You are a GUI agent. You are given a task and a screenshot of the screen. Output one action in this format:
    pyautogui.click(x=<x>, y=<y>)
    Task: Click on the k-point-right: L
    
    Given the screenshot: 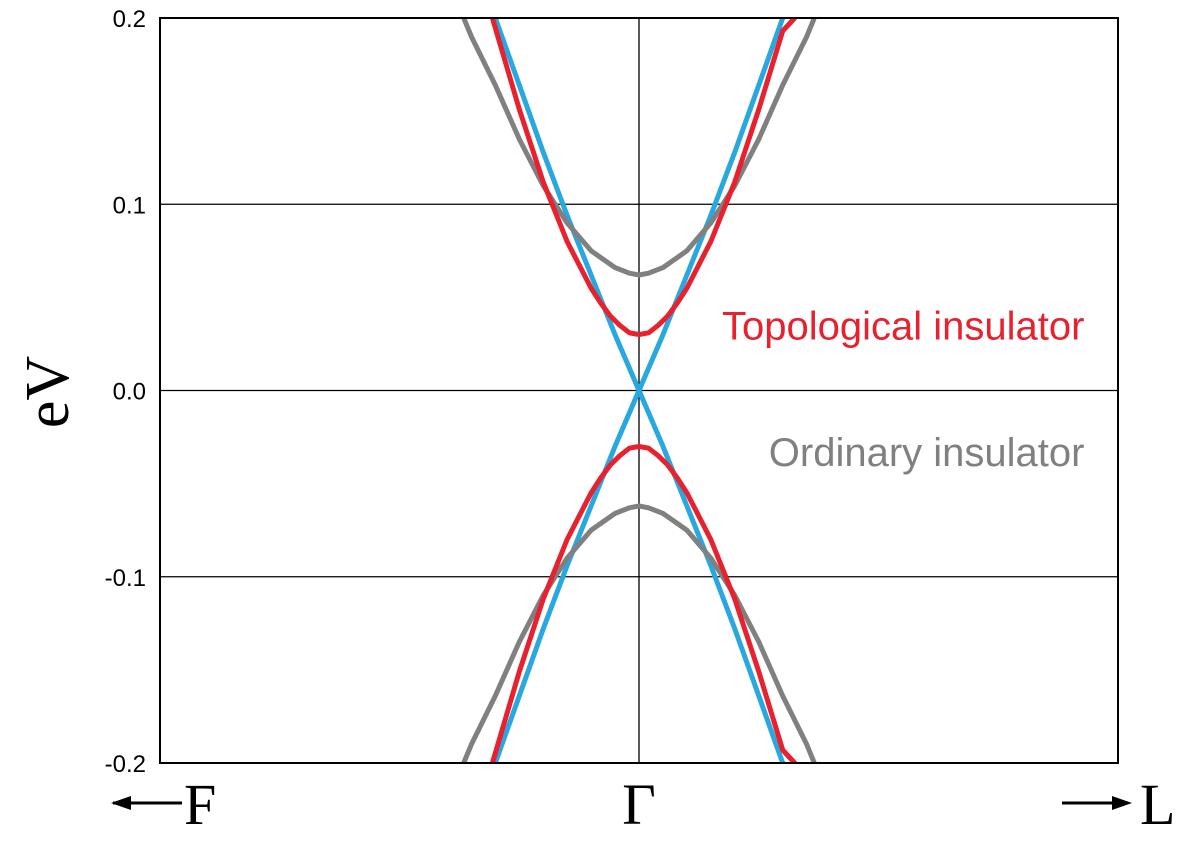 What is the action you would take?
    pyautogui.click(x=1118, y=804)
    